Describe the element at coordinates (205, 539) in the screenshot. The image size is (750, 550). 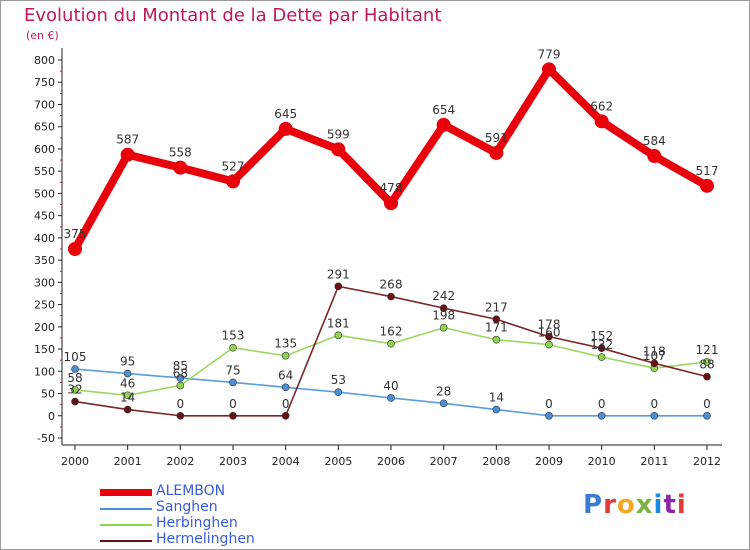
I see `legend-label-hermelinghen: Hermelinghen` at that location.